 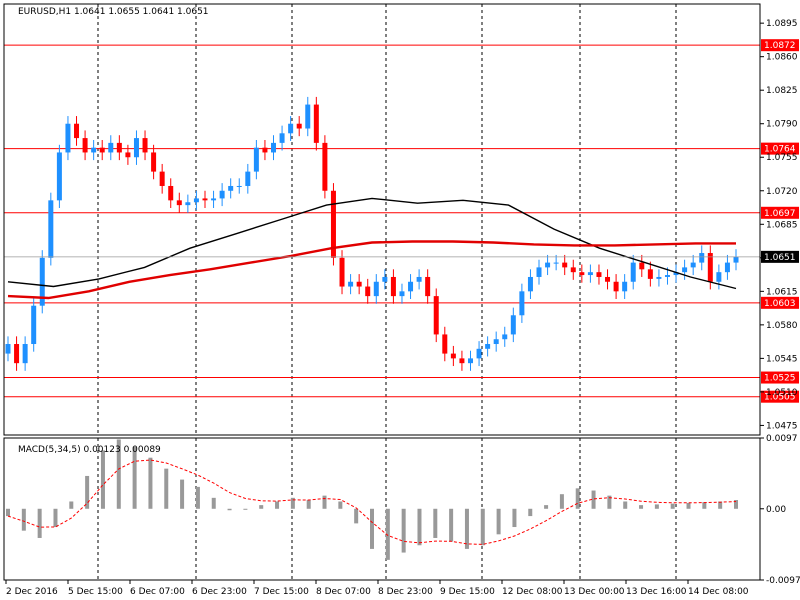 What do you see at coordinates (782, 58) in the screenshot?
I see `y-tick-label: 1.0860` at bounding box center [782, 58].